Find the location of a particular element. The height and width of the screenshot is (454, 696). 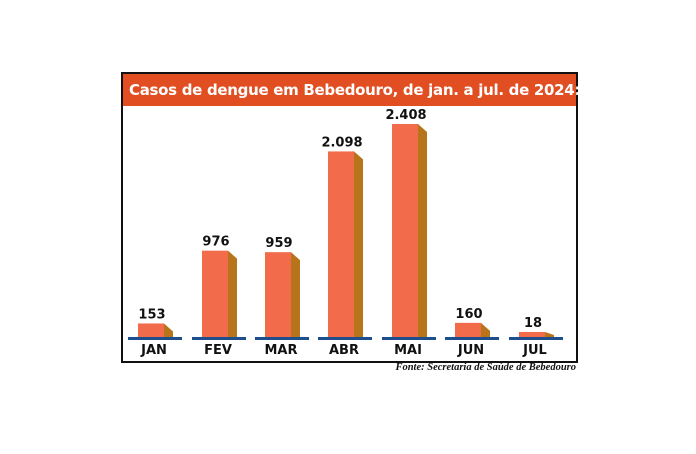

value-label: 160 is located at coordinates (468, 314).